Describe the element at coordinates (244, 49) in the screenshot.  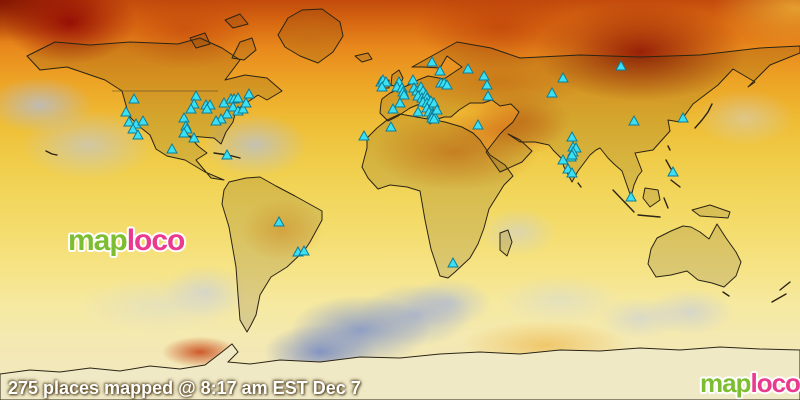
I see `island-baffin` at that location.